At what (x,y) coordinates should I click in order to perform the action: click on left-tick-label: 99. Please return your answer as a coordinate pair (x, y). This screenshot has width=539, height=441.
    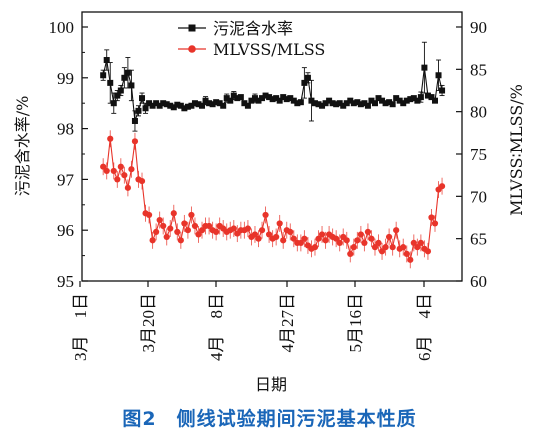
    Looking at the image, I should click on (65, 78).